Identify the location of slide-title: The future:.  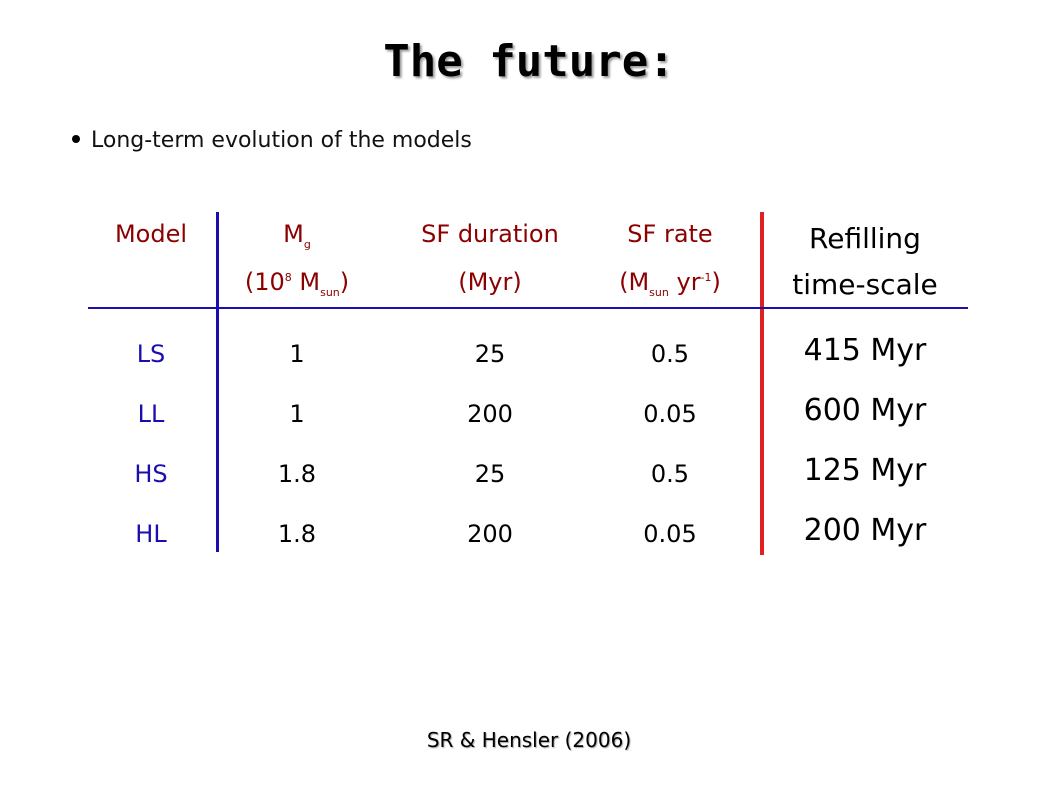
(529, 61).